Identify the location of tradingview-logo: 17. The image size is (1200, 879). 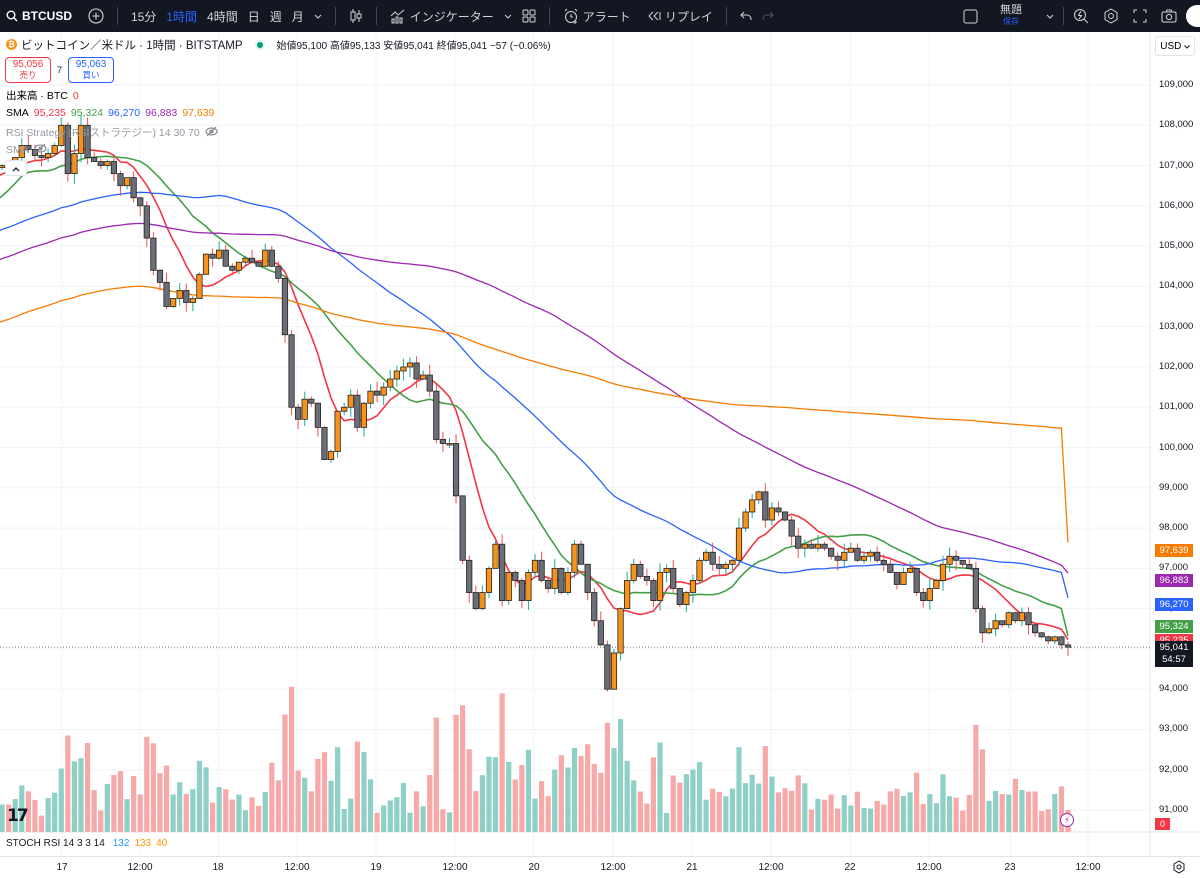
(18, 816).